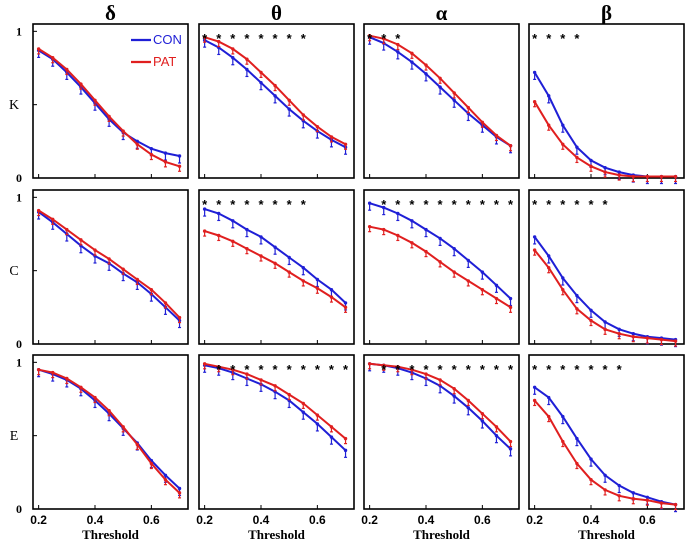 This screenshot has height=550, width=700. Describe the element at coordinates (13, 271) in the screenshot. I see `row-label-c: C` at that location.